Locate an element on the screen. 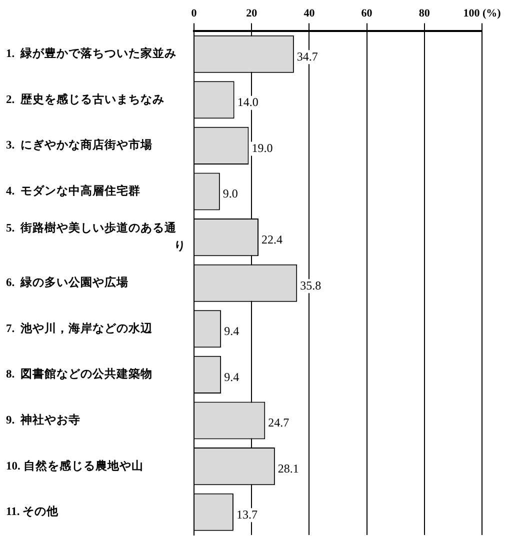 The image size is (512, 545). y-tick-label: 2. 歴史を感じる古いまちなみ is located at coordinates (85, 99).